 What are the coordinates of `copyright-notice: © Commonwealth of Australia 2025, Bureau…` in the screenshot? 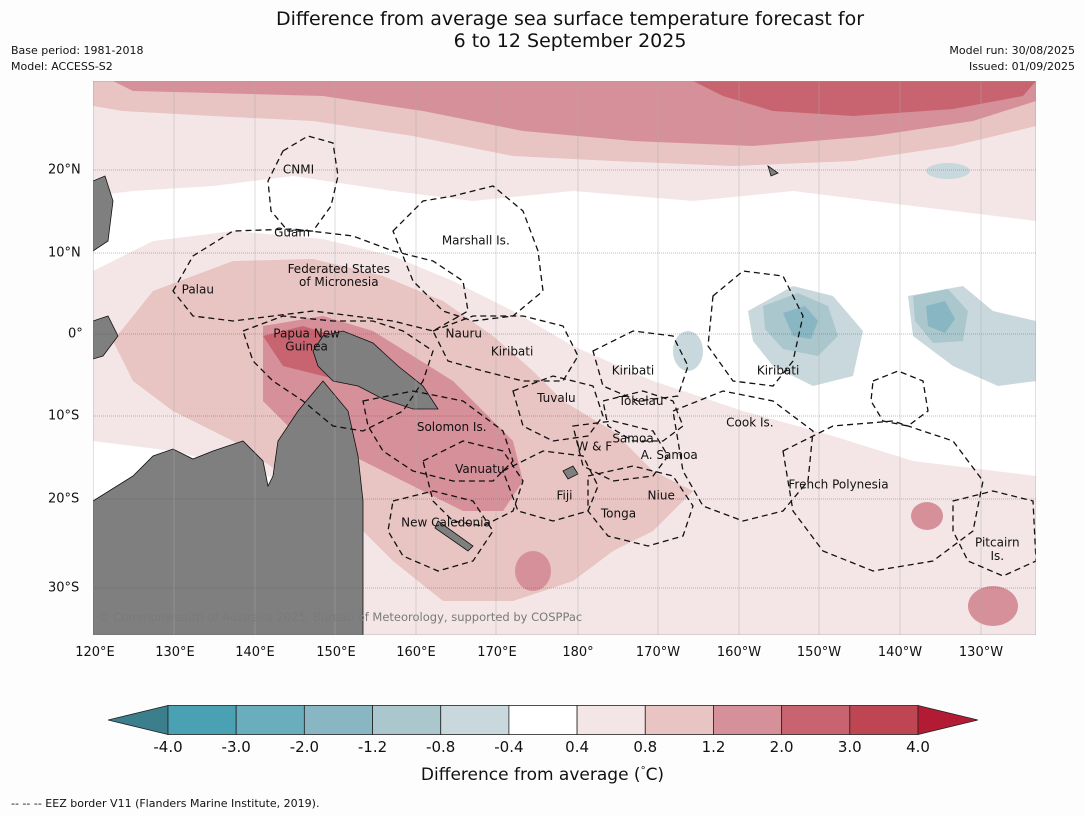 It's located at (340, 617).